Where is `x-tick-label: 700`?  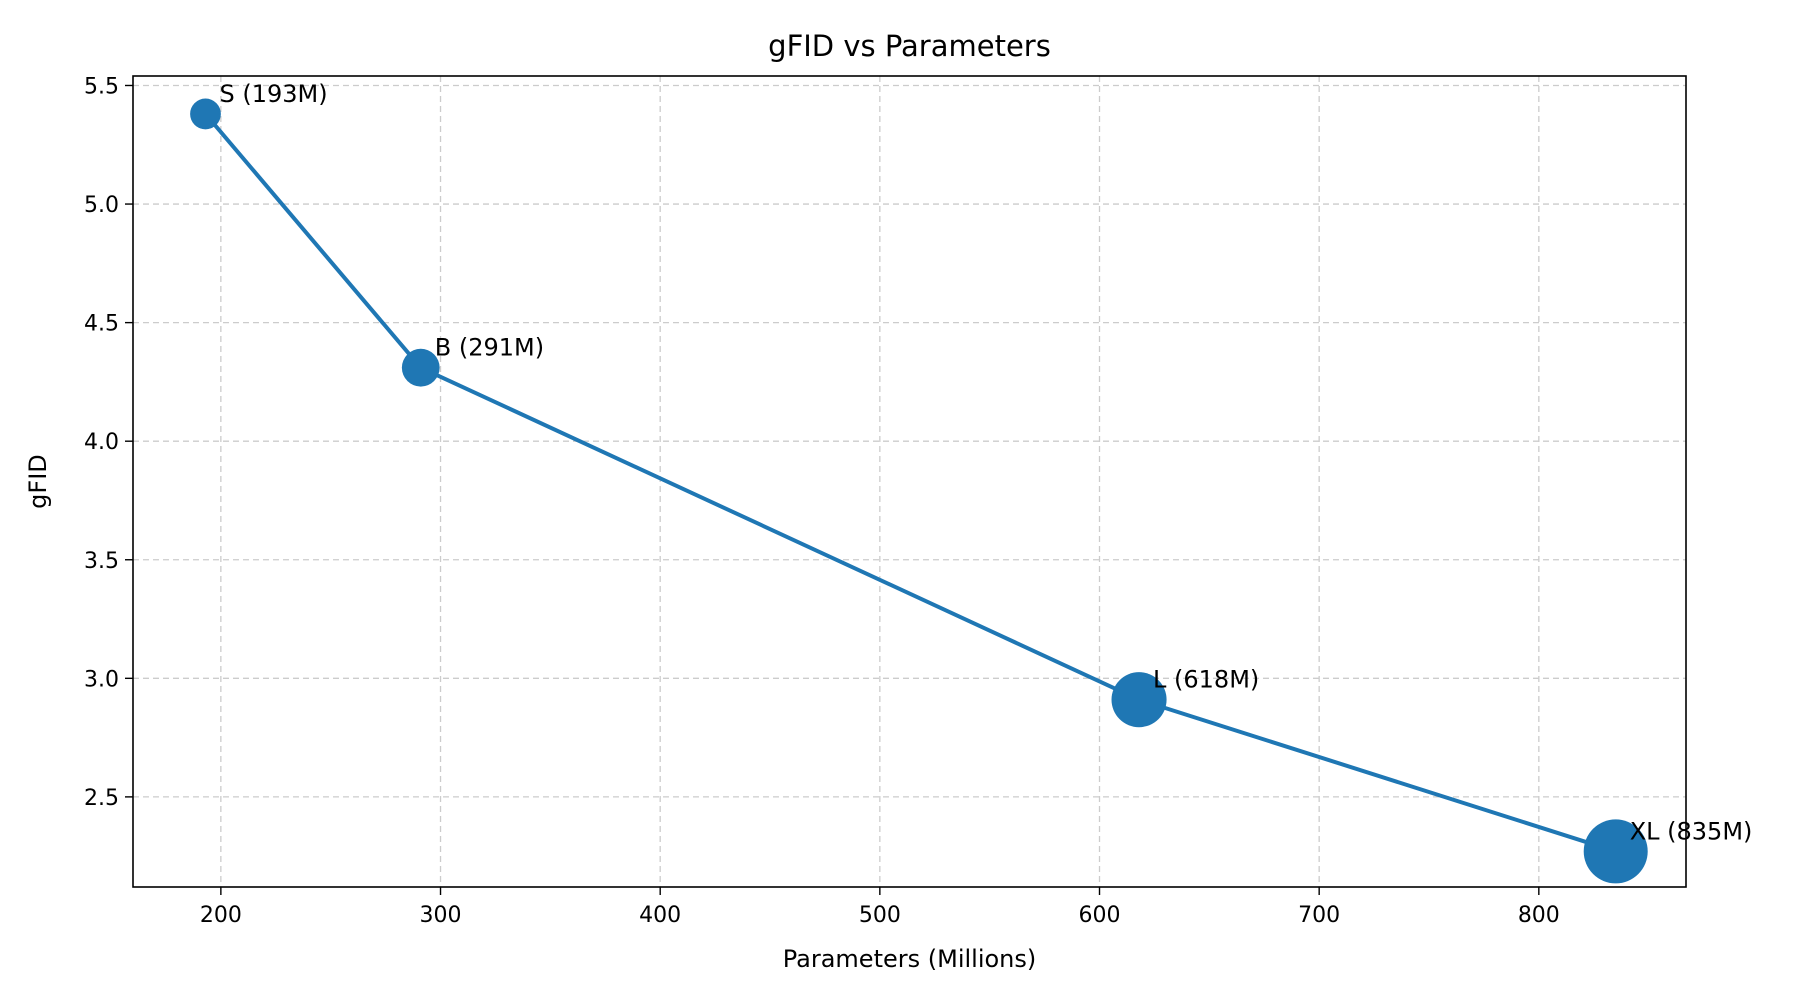 x-tick-label: 700 is located at coordinates (1319, 915).